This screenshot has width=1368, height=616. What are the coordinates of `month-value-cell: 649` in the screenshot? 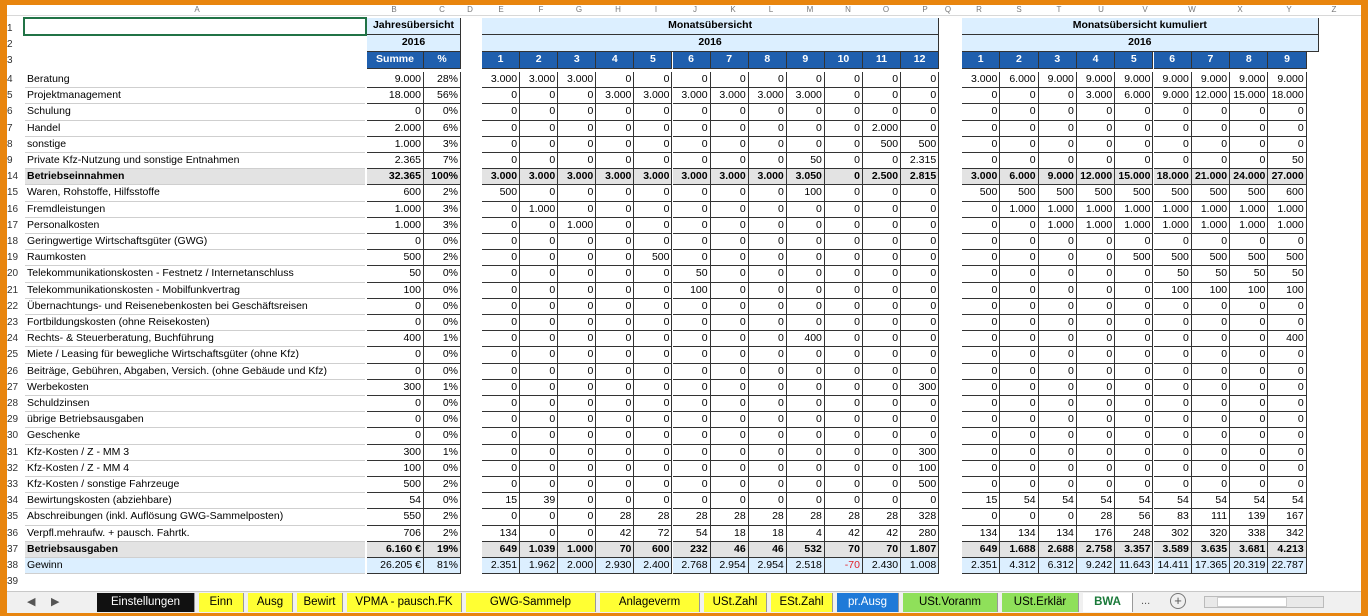 It's located at (501, 549).